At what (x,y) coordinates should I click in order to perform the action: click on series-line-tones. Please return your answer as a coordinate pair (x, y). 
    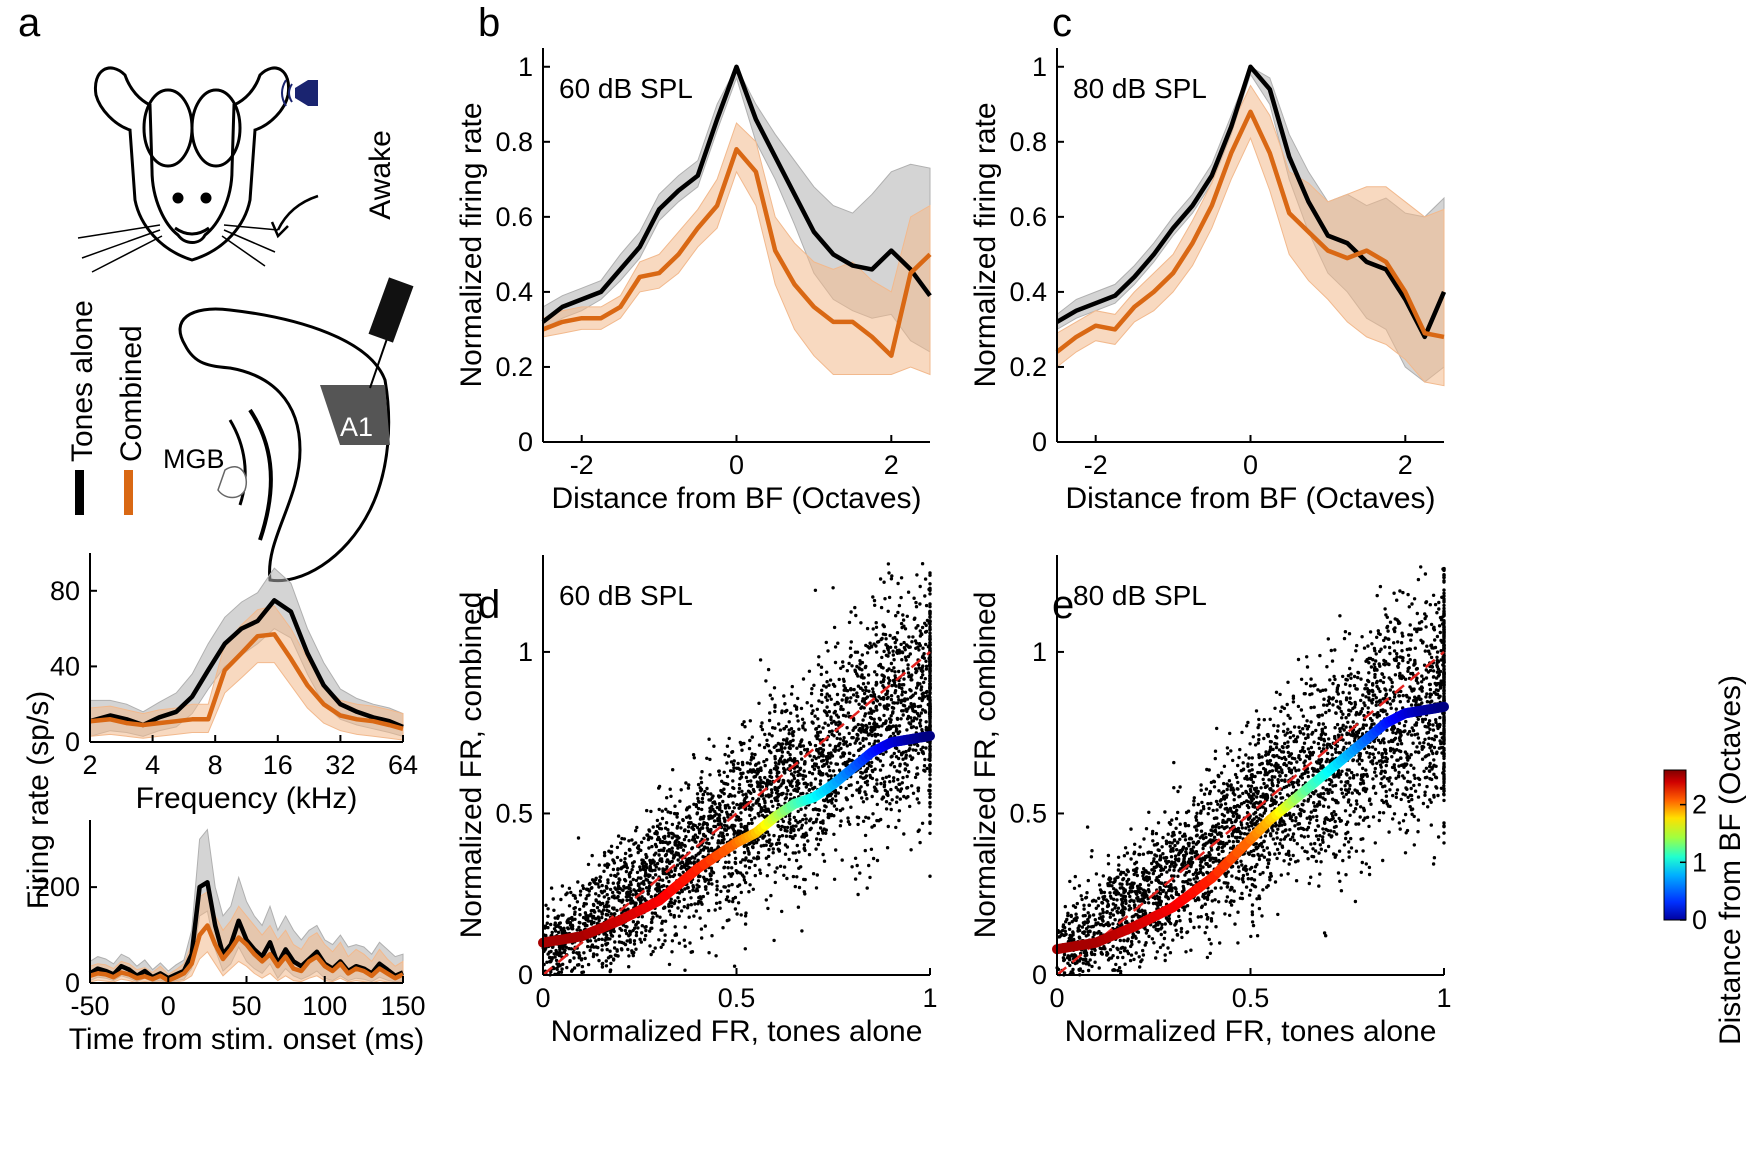
    Looking at the image, I should click on (1251, 202).